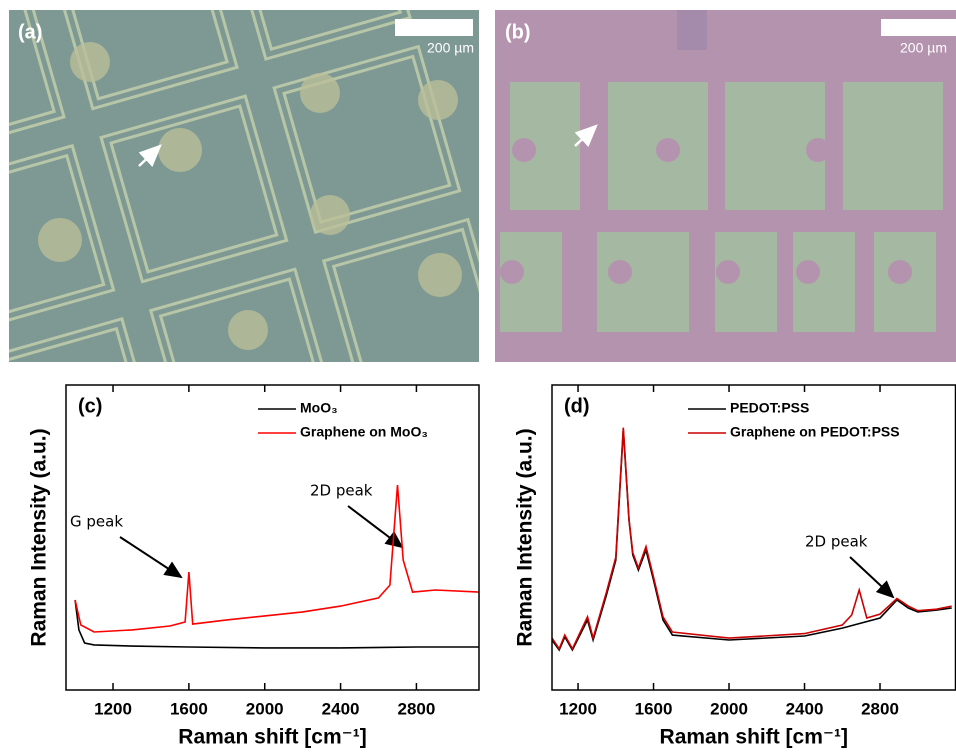  Describe the element at coordinates (815, 432) in the screenshot. I see `legend-label: Graphene on PEDOT:PSS` at that location.